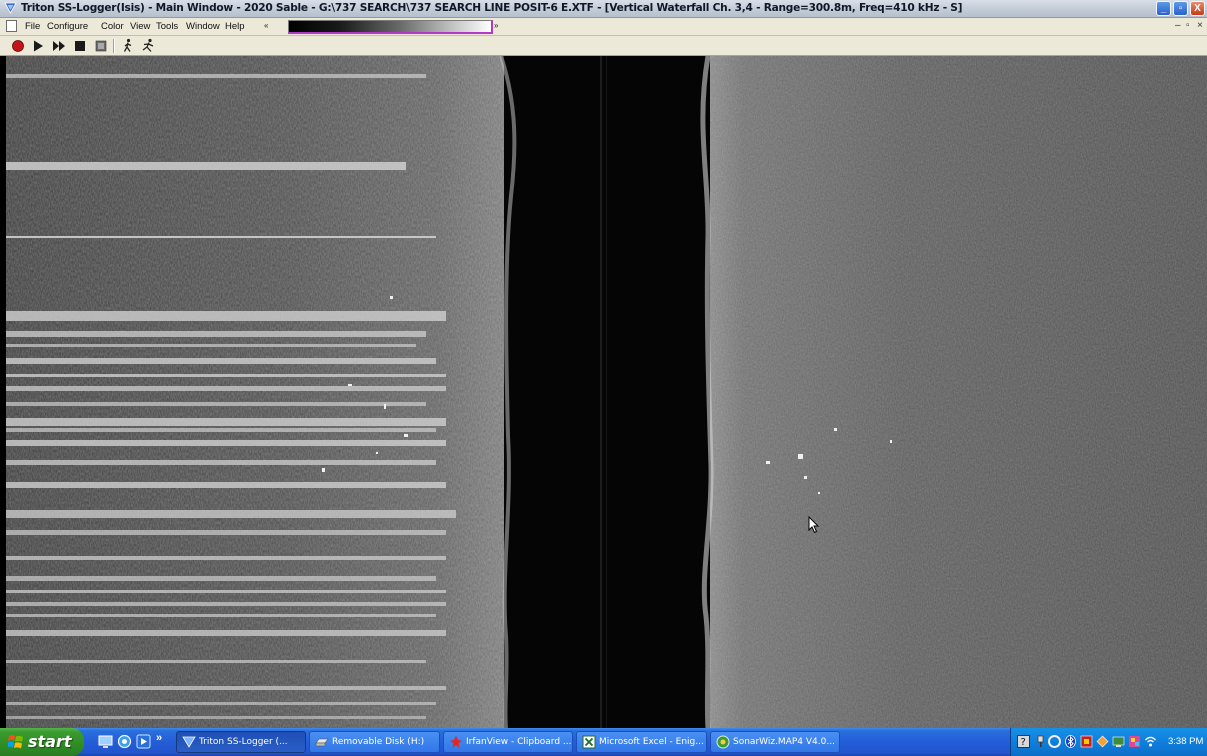 The width and height of the screenshot is (1207, 756). I want to click on browser-icon, so click(124, 741).